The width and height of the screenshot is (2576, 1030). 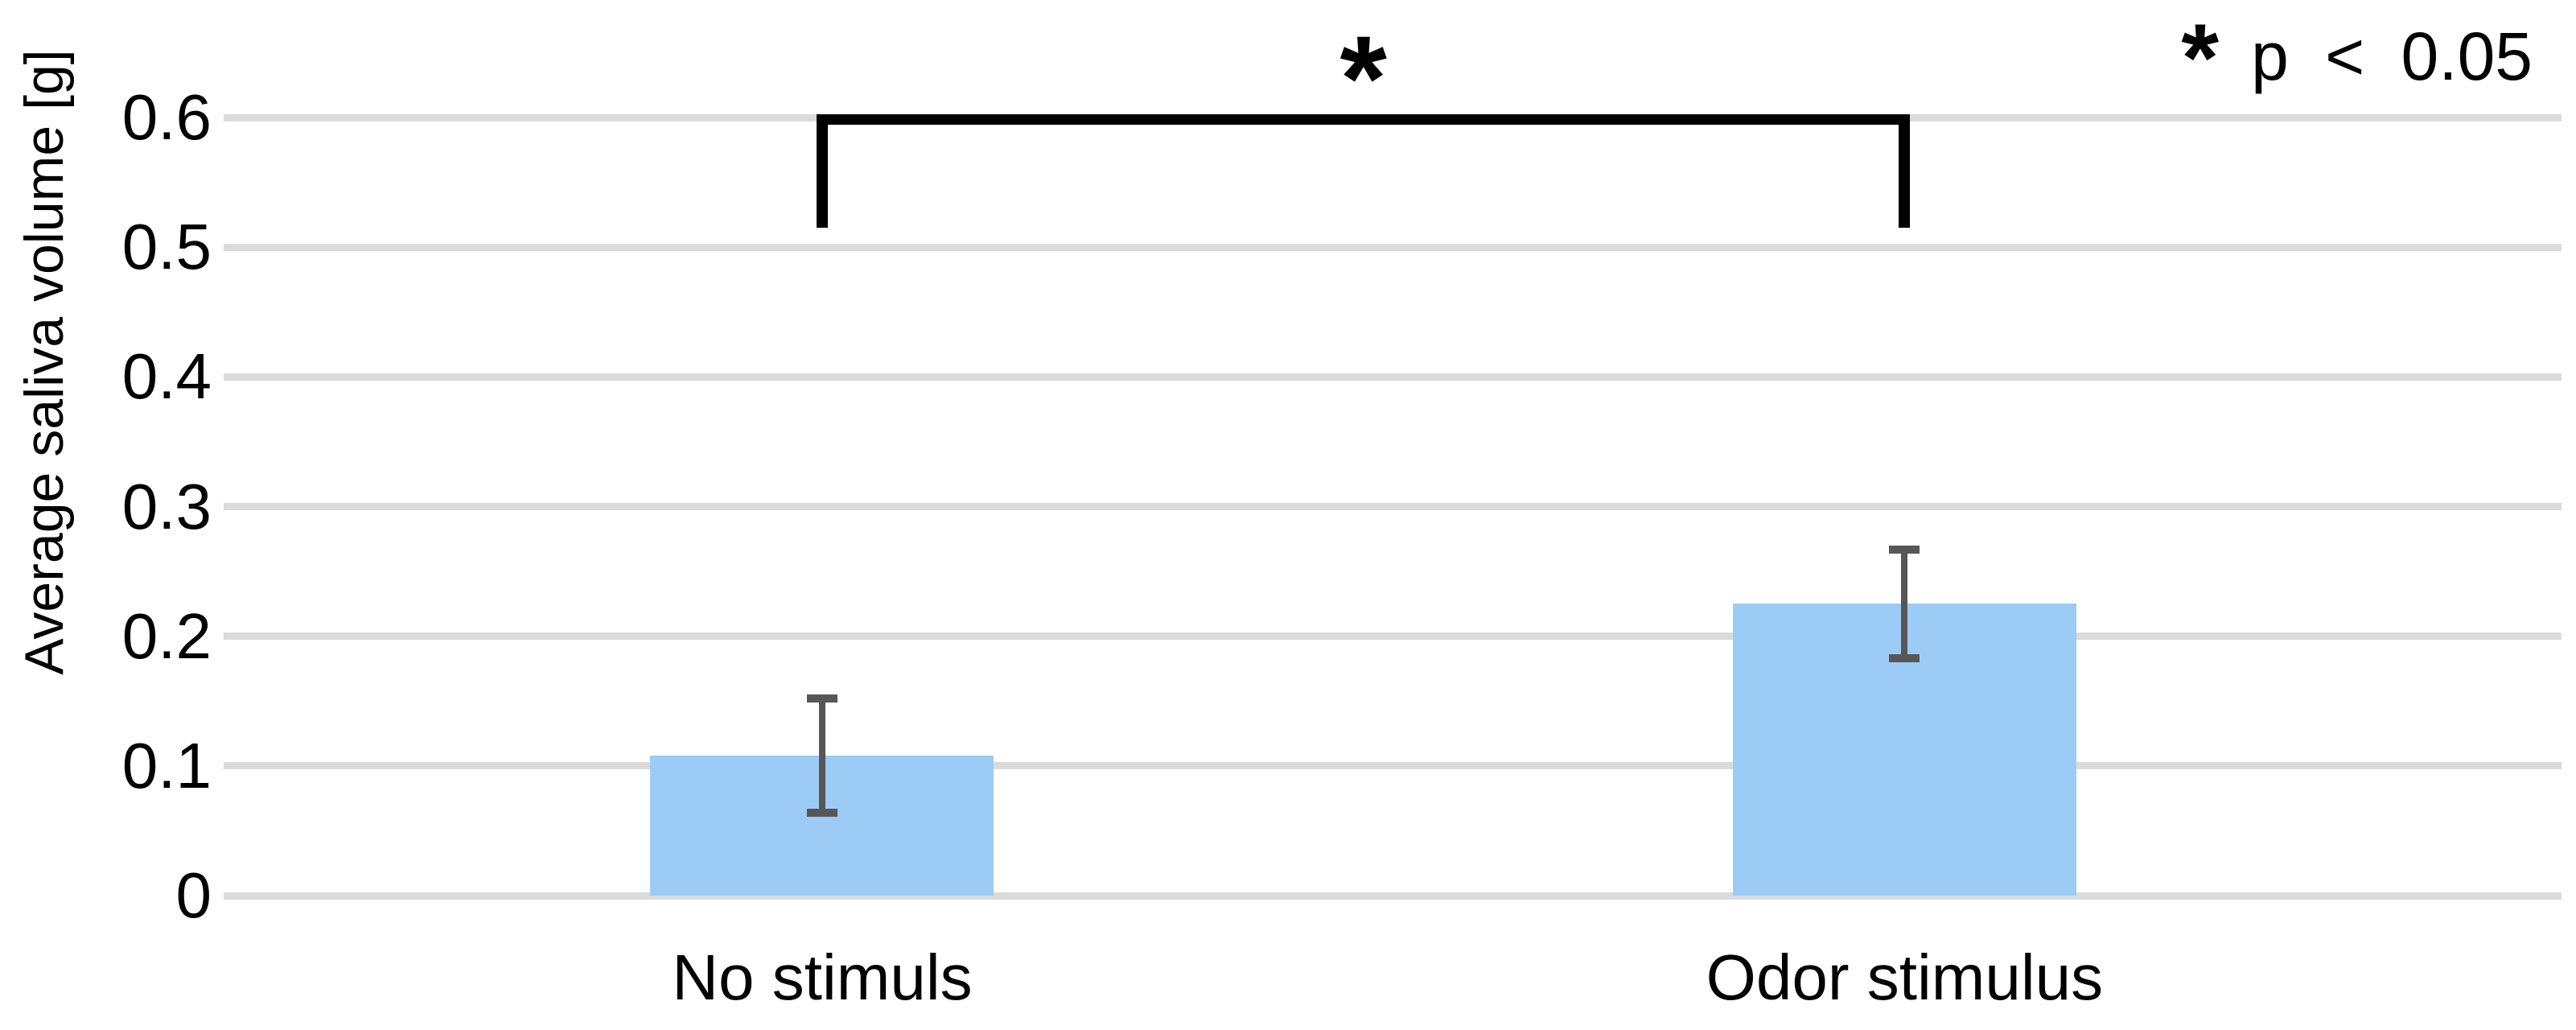 What do you see at coordinates (166, 117) in the screenshot?
I see `y-tick-label: 0.6` at bounding box center [166, 117].